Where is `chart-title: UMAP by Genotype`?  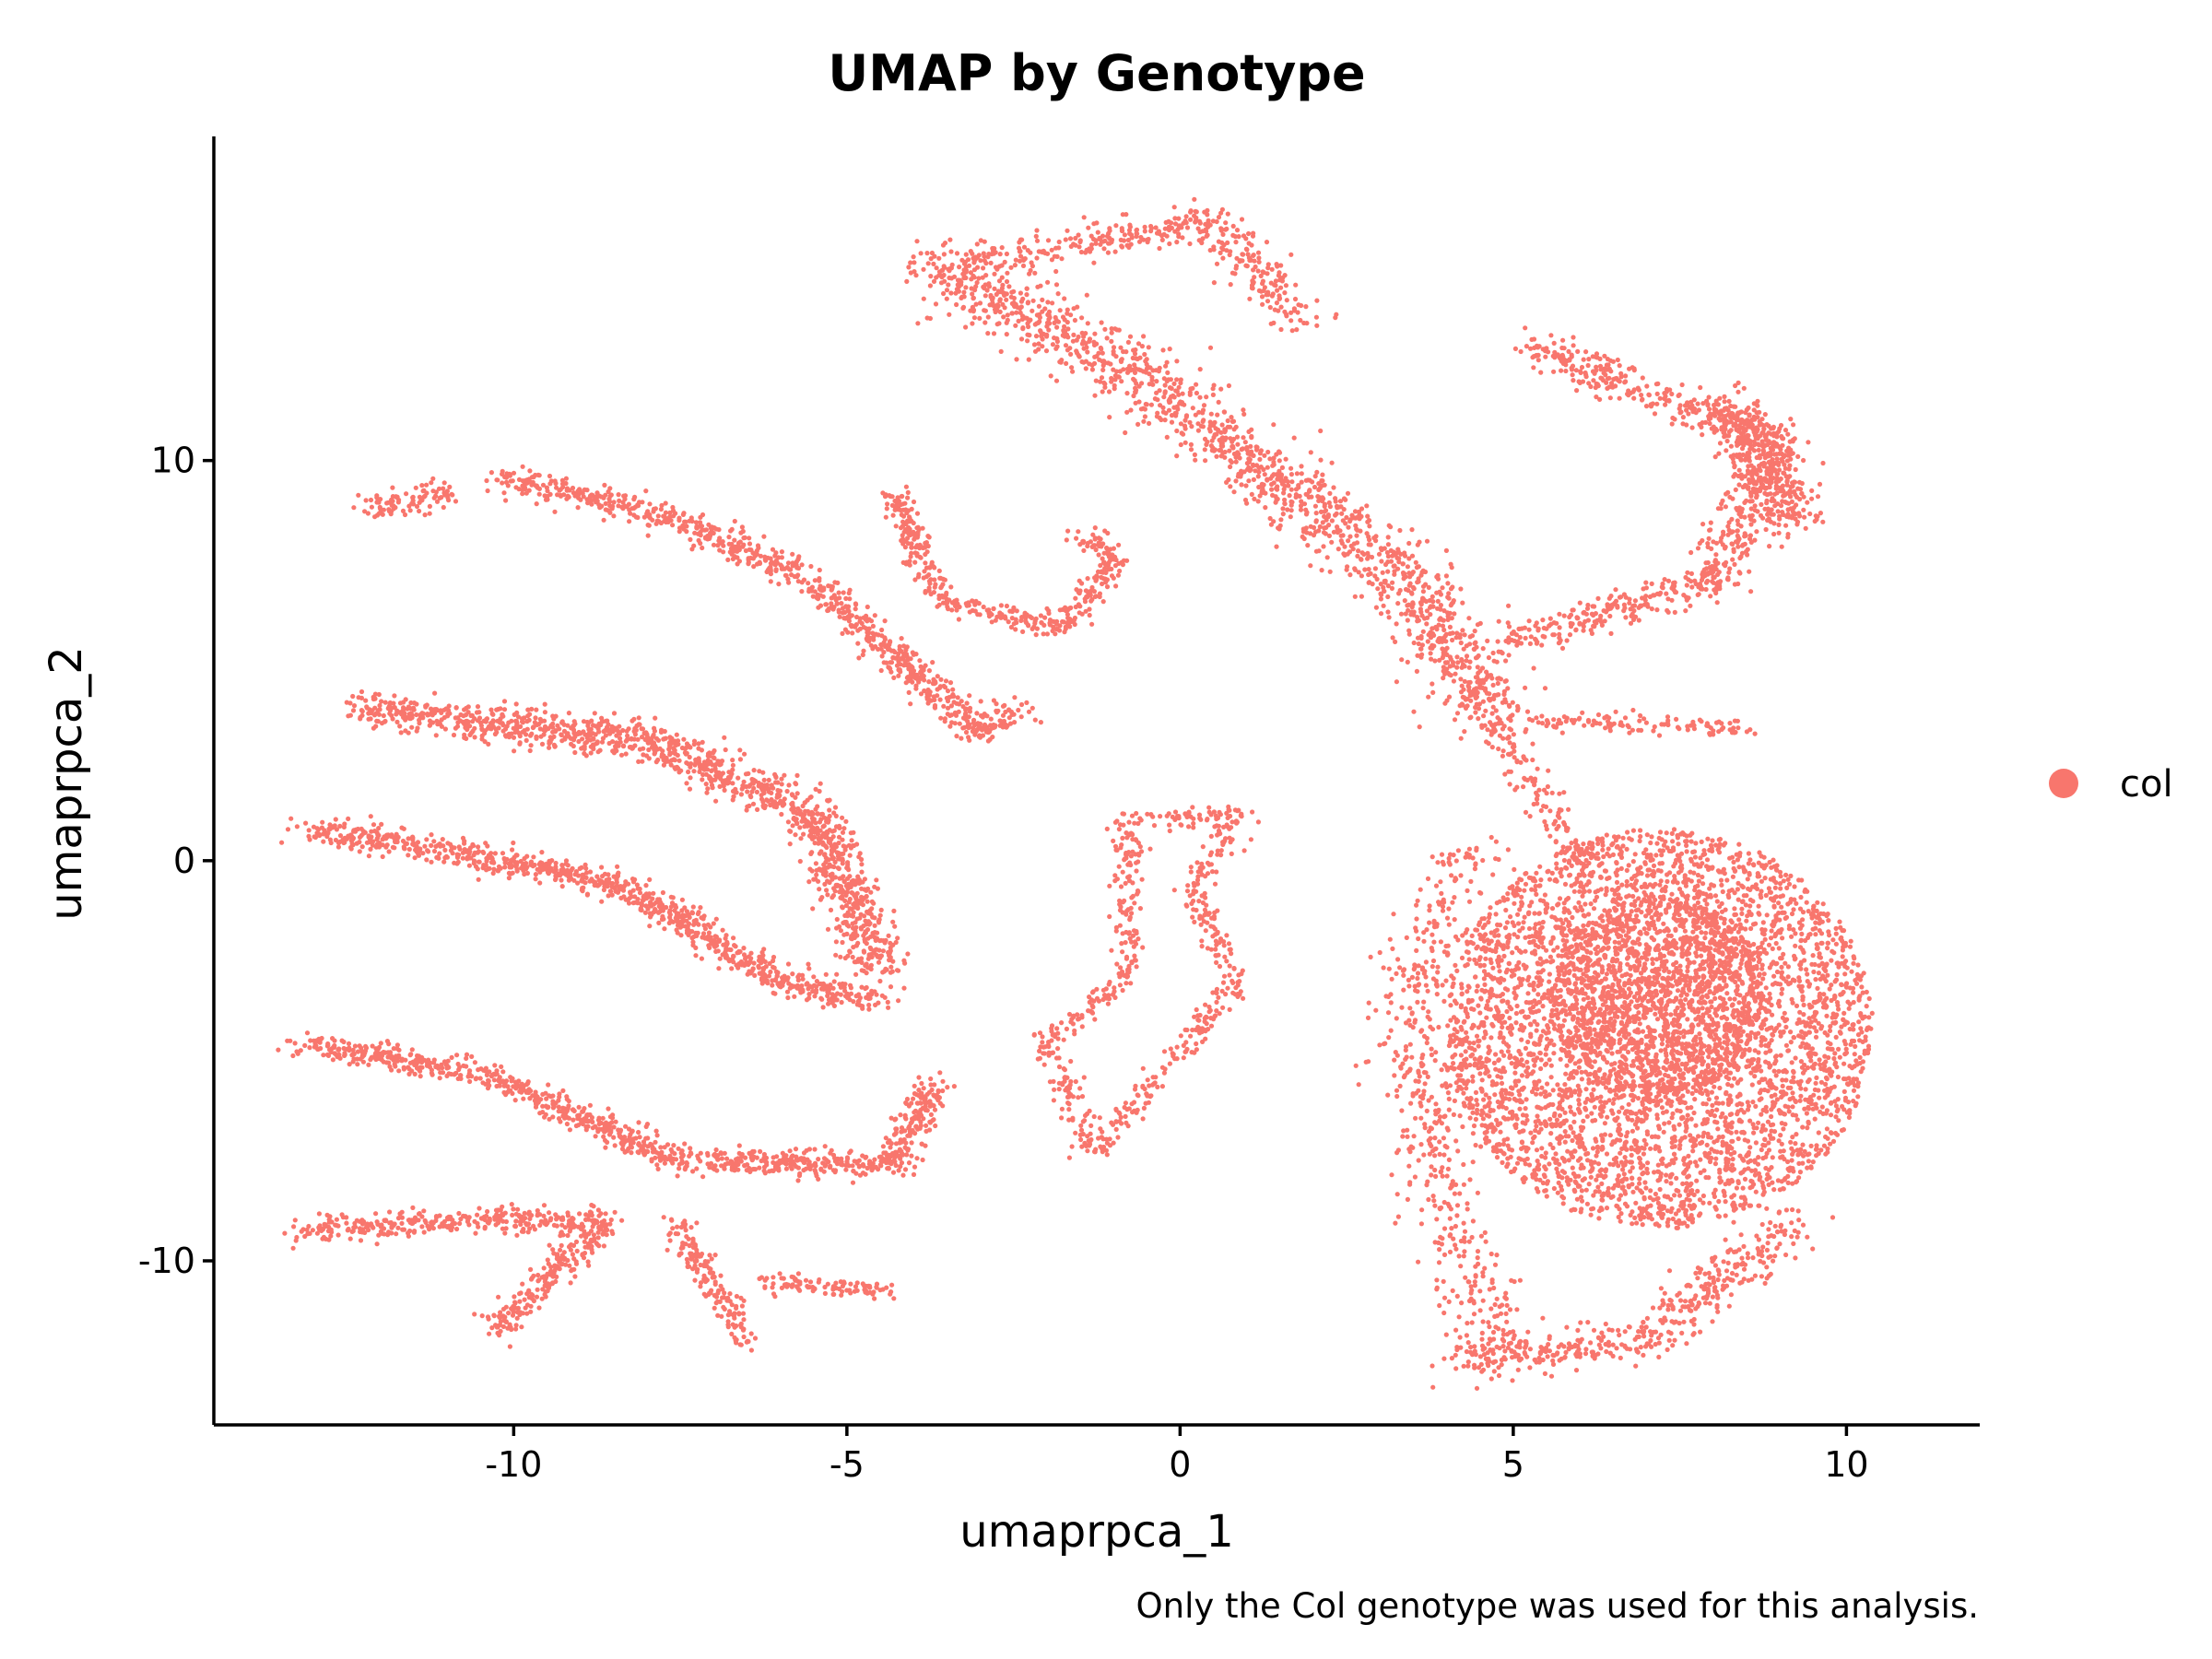
chart-title: UMAP by Genotype is located at coordinates (1096, 73).